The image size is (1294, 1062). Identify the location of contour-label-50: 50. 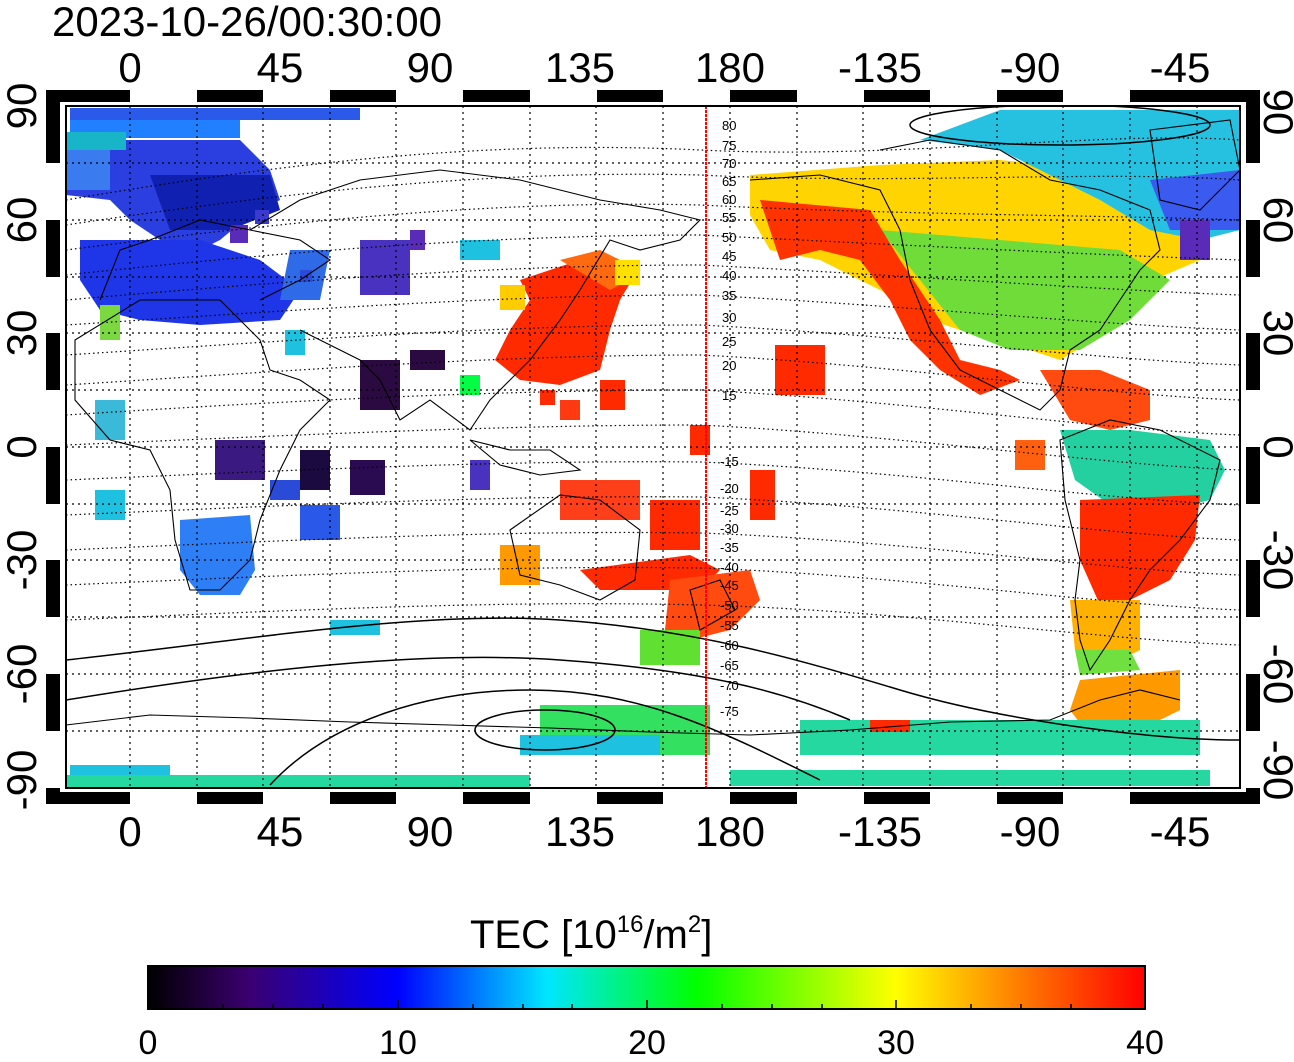
(729, 237).